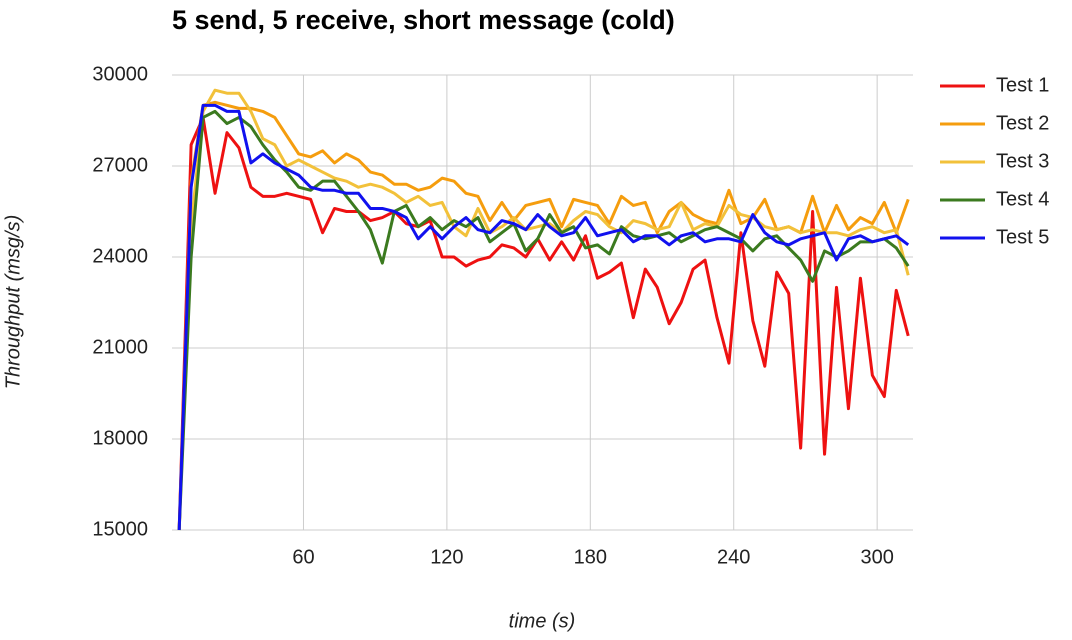  I want to click on x-tick-label: 120, so click(446, 557).